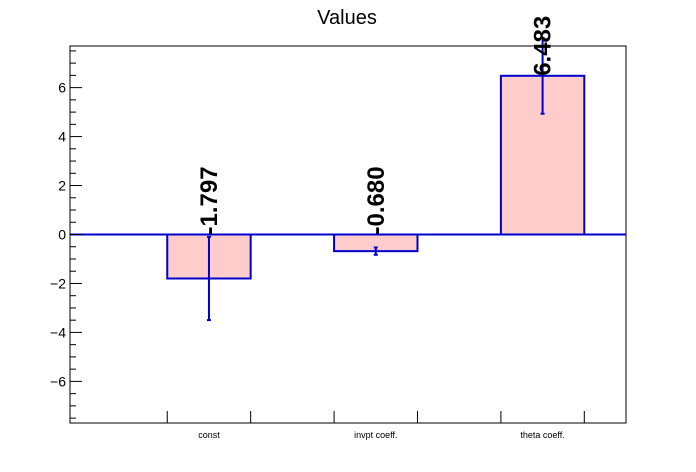 This screenshot has height=472, width=696. I want to click on y-tick-label: 6, so click(62, 88).